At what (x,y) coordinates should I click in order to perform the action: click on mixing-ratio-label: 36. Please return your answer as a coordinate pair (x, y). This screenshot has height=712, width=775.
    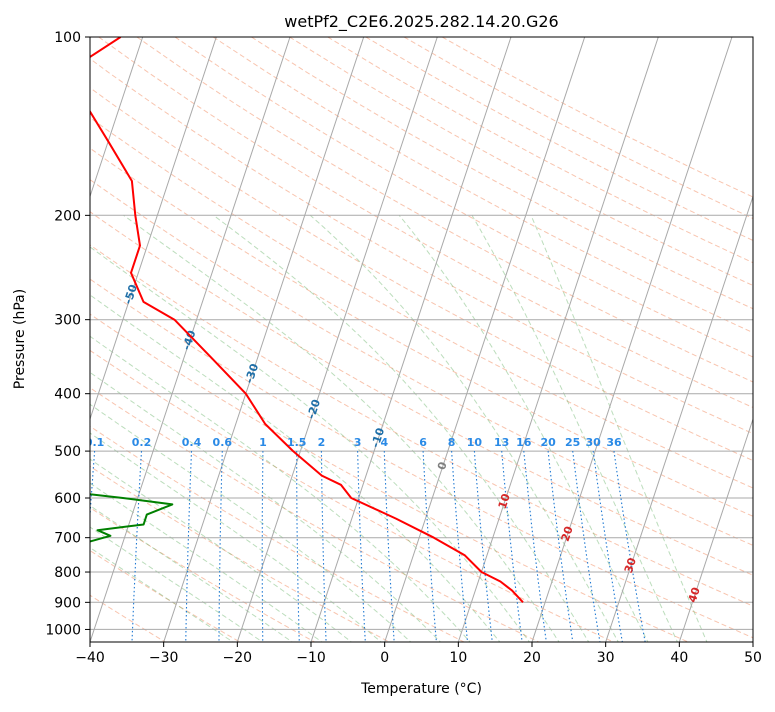
    Looking at the image, I should click on (614, 442).